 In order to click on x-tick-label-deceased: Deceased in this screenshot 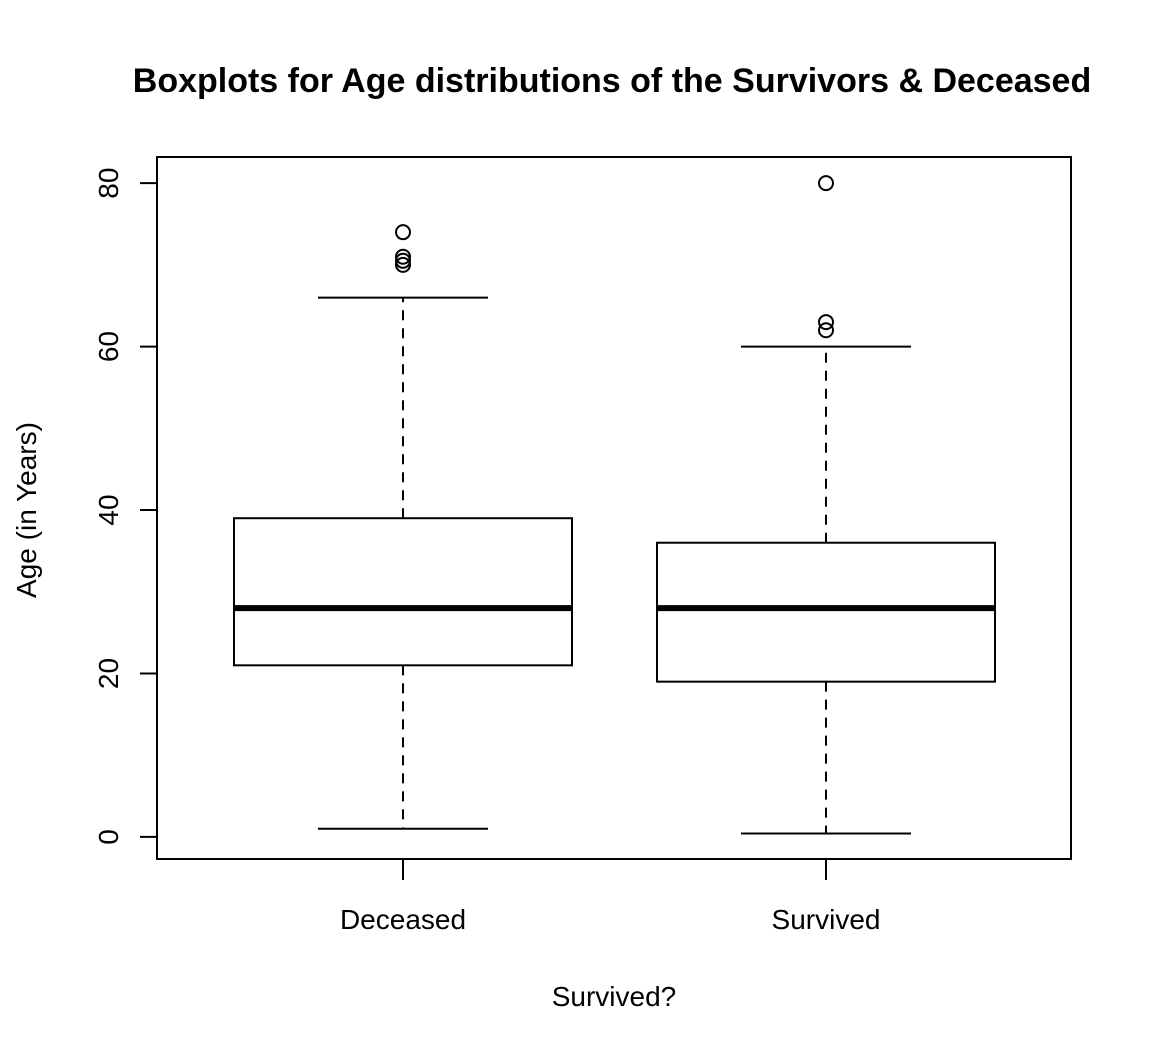, I will do `click(403, 919)`.